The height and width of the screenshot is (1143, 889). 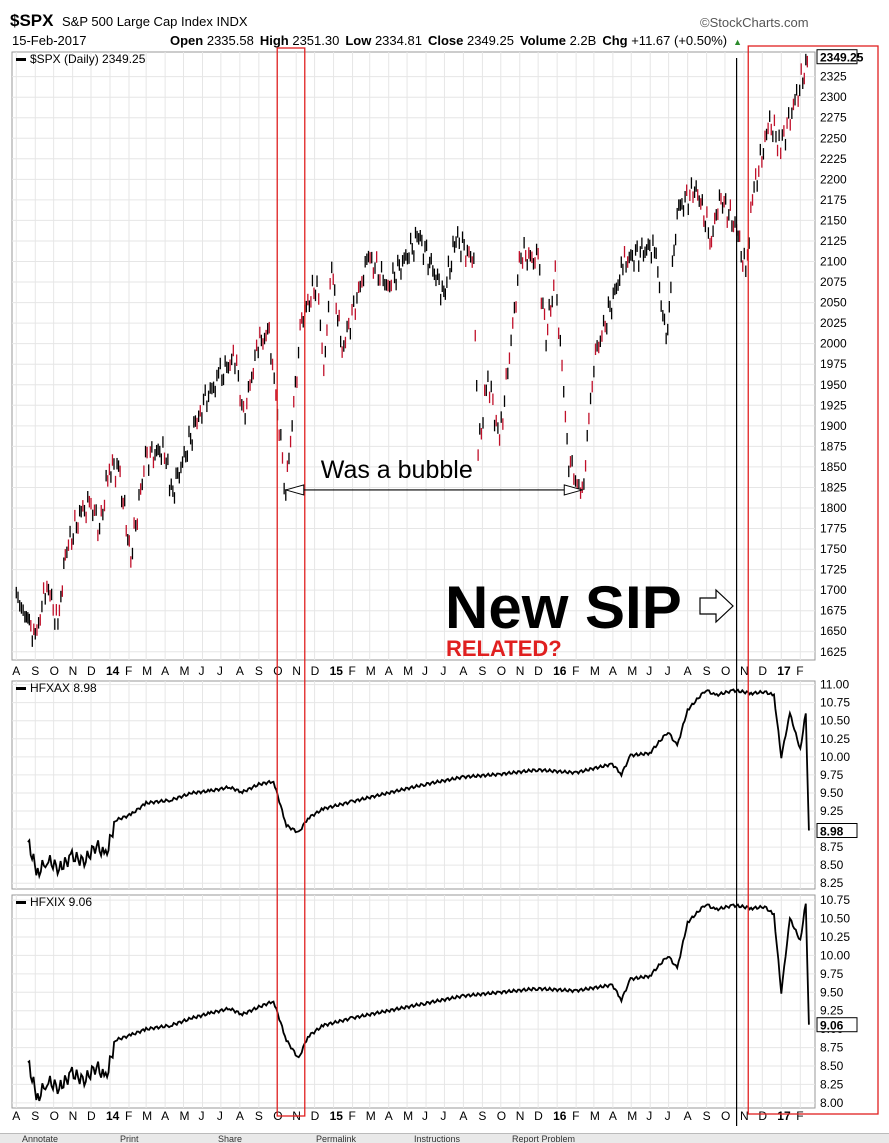 I want to click on y-tick-label: 1900, so click(x=833, y=426).